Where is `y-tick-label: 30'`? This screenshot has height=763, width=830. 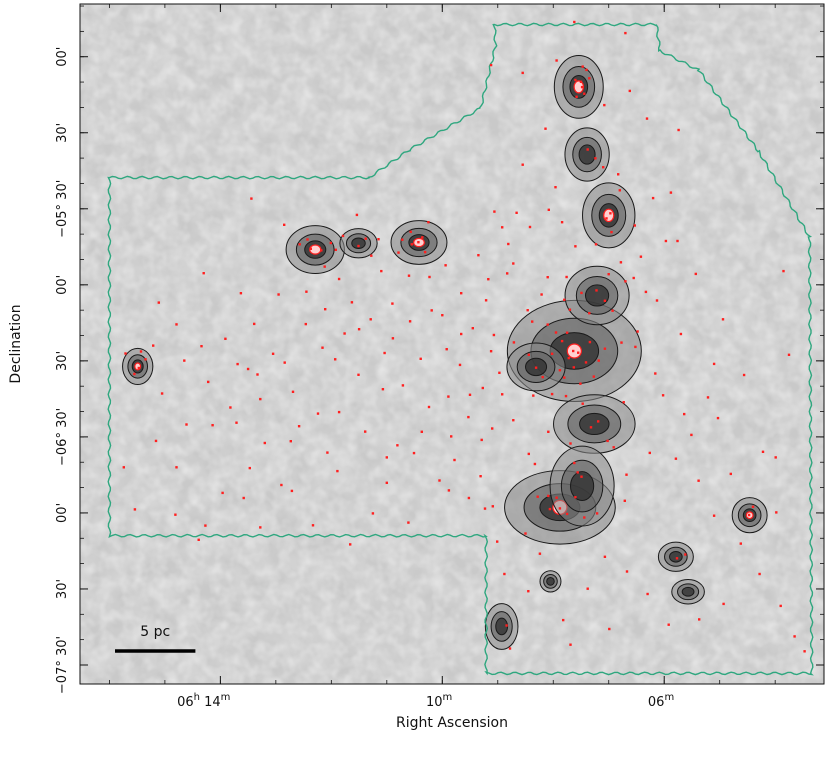 y-tick-label: 30' is located at coordinates (62, 361).